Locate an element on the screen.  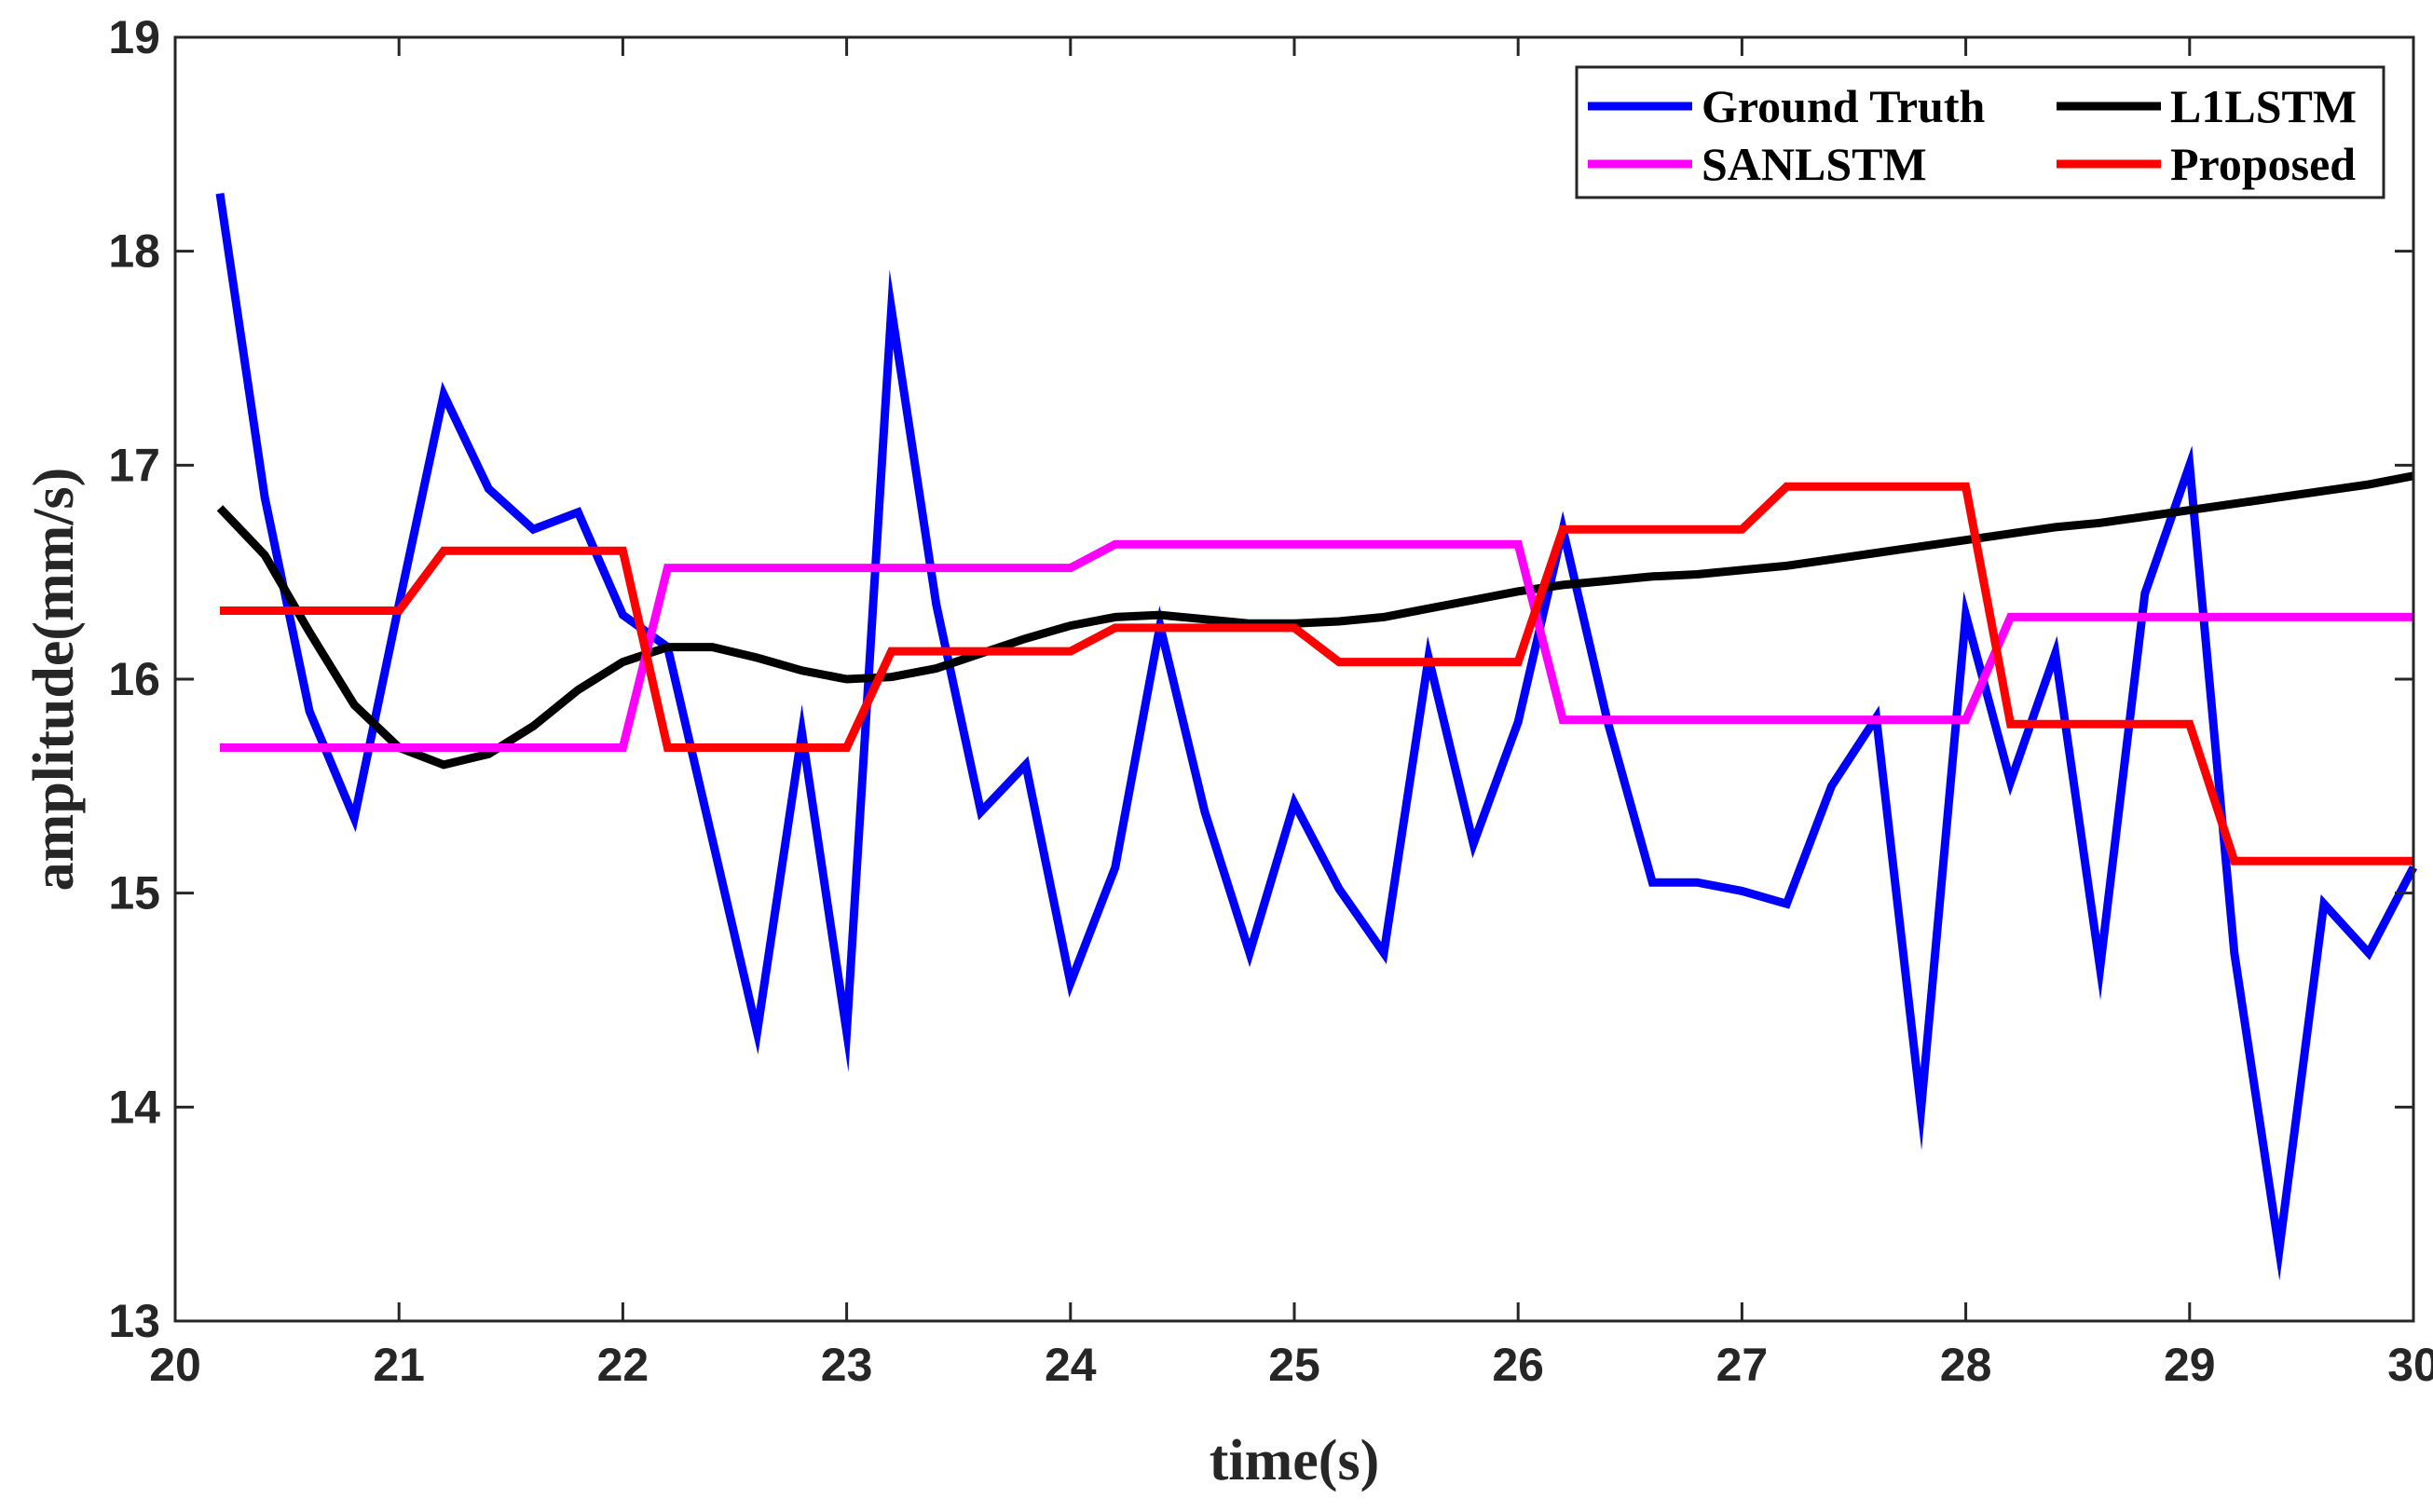
x-axis-title: time(s) is located at coordinates (1294, 1460).